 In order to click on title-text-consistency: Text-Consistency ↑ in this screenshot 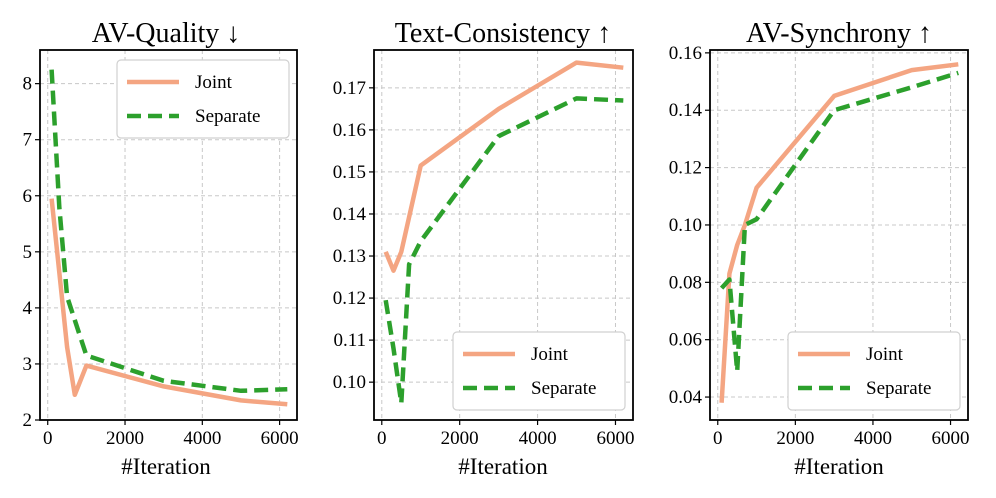, I will do `click(503, 33)`.